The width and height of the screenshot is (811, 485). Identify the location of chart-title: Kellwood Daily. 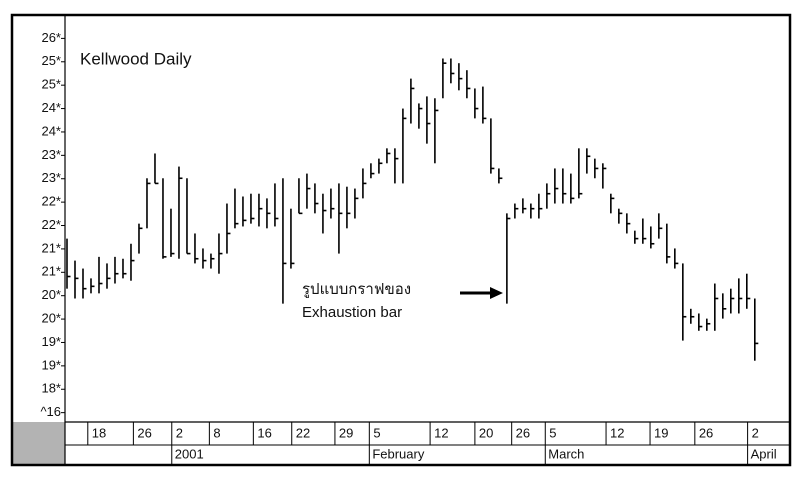
(136, 58).